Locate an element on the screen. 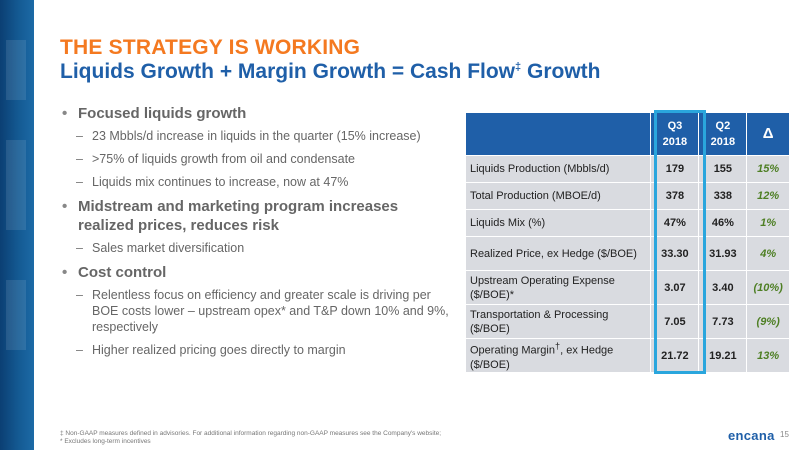 The width and height of the screenshot is (800, 450). row-label-text-end: , ex Hedge ($/BOE) is located at coordinates (542, 357).